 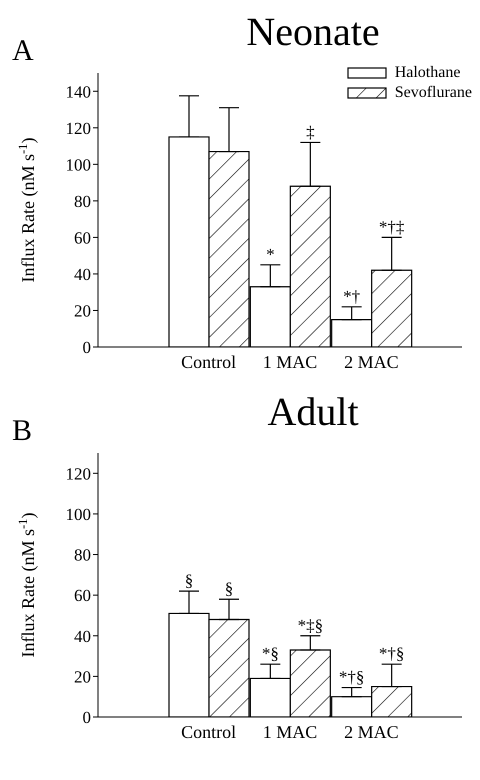 What do you see at coordinates (391, 226) in the screenshot?
I see `data-label: *†‡` at bounding box center [391, 226].